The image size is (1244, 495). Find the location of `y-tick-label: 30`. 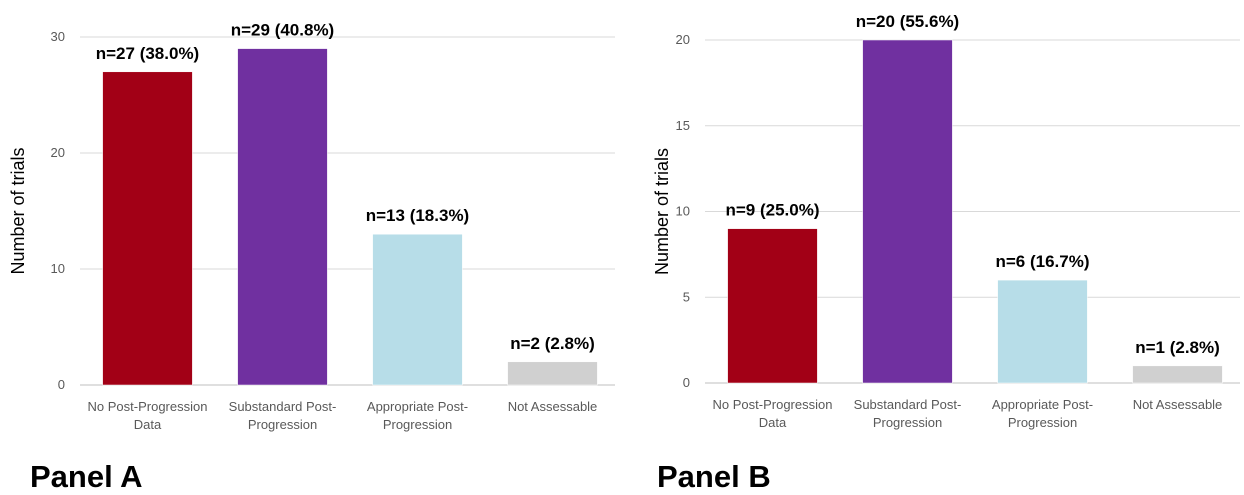

y-tick-label: 30 is located at coordinates (58, 36).